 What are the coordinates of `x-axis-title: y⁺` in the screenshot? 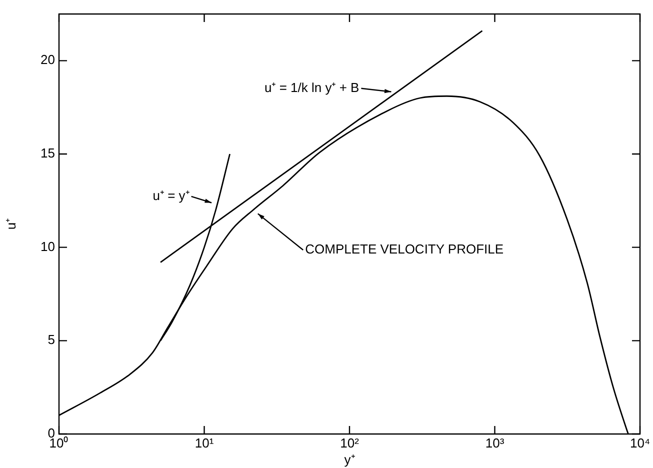 It's located at (349, 459).